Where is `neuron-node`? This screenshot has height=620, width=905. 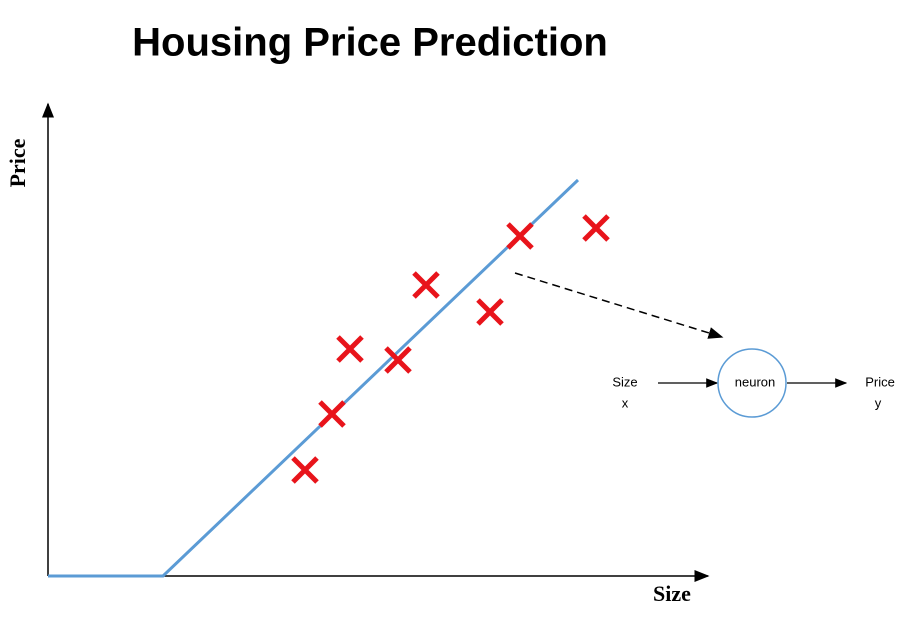
neuron-node is located at coordinates (752, 383).